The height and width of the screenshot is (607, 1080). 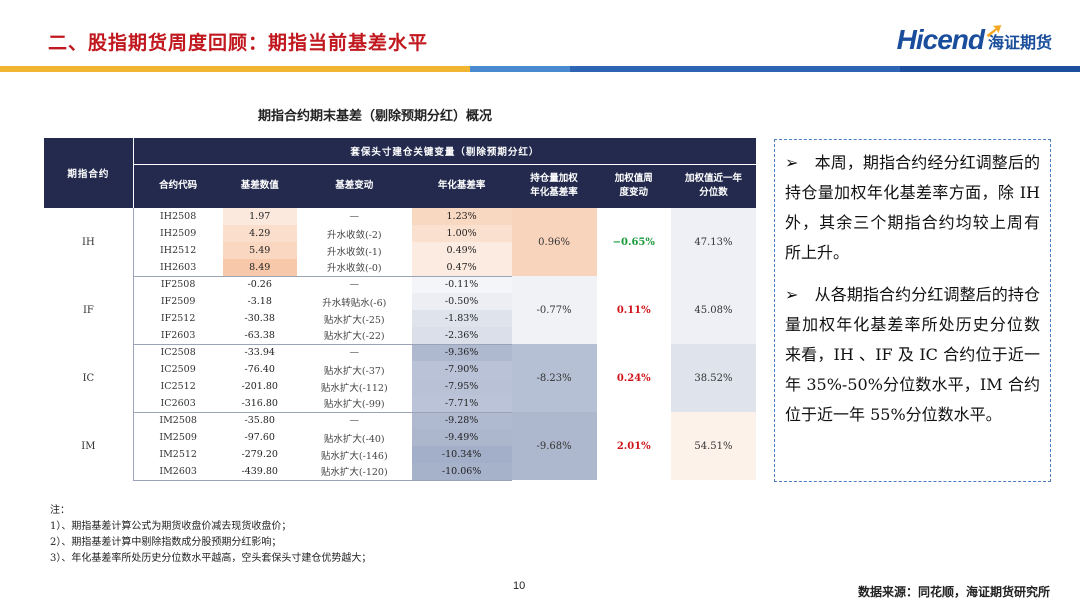 I want to click on yearly-percentile: 54.51%, so click(x=713, y=446).